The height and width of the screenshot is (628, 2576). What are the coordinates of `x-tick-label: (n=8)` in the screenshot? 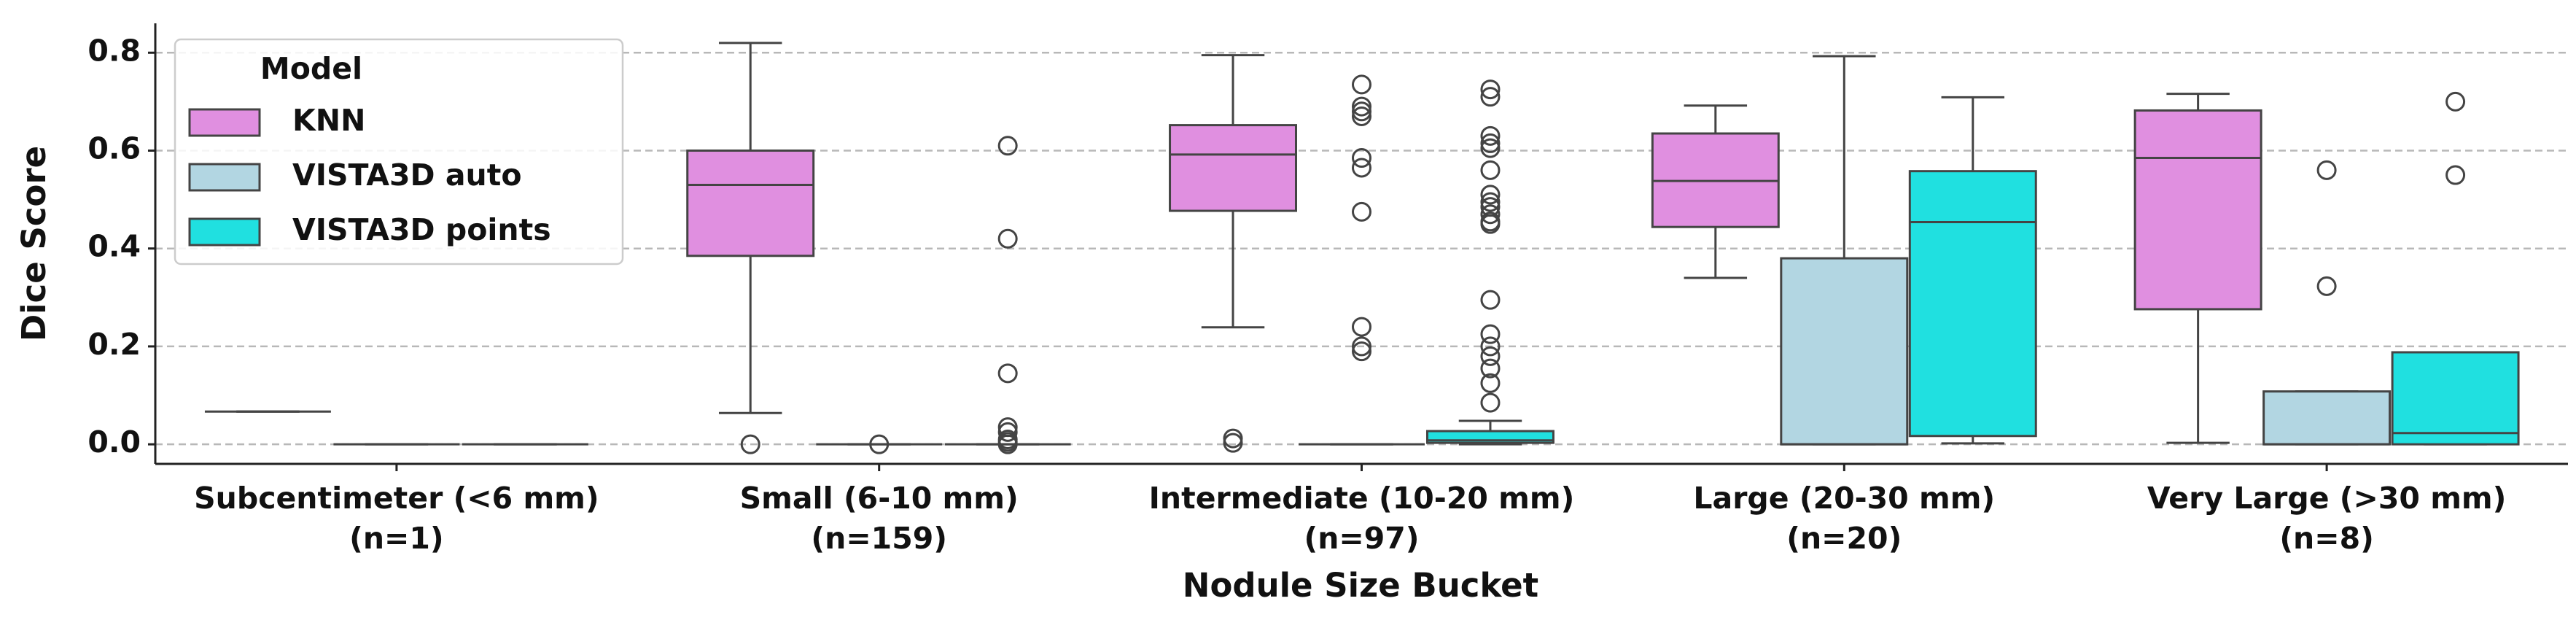 It's located at (2326, 538).